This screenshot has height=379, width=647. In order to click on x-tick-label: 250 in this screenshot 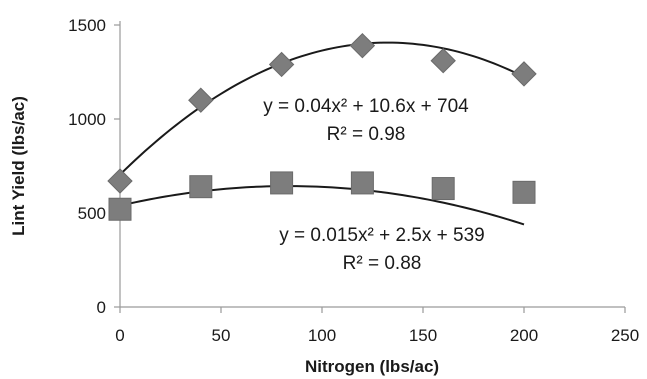, I will do `click(625, 335)`.